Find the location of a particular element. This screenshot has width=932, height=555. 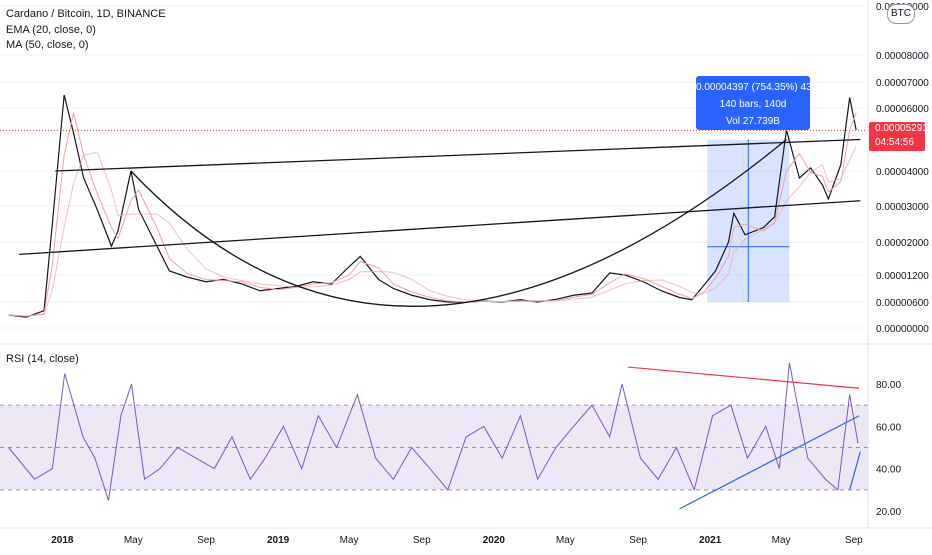

measure-box is located at coordinates (748, 220).